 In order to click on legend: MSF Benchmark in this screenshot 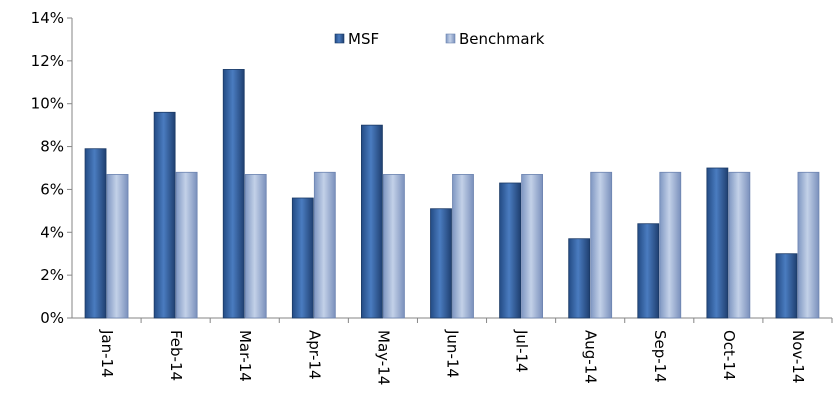, I will do `click(439, 39)`.